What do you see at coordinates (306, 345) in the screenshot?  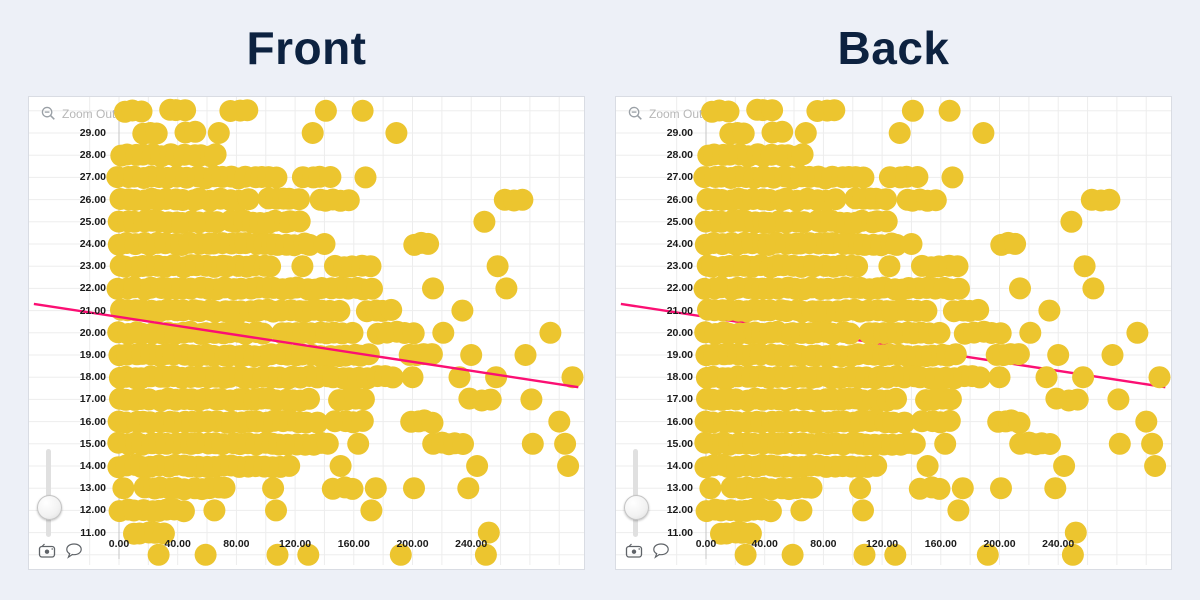 I see `trendline` at bounding box center [306, 345].